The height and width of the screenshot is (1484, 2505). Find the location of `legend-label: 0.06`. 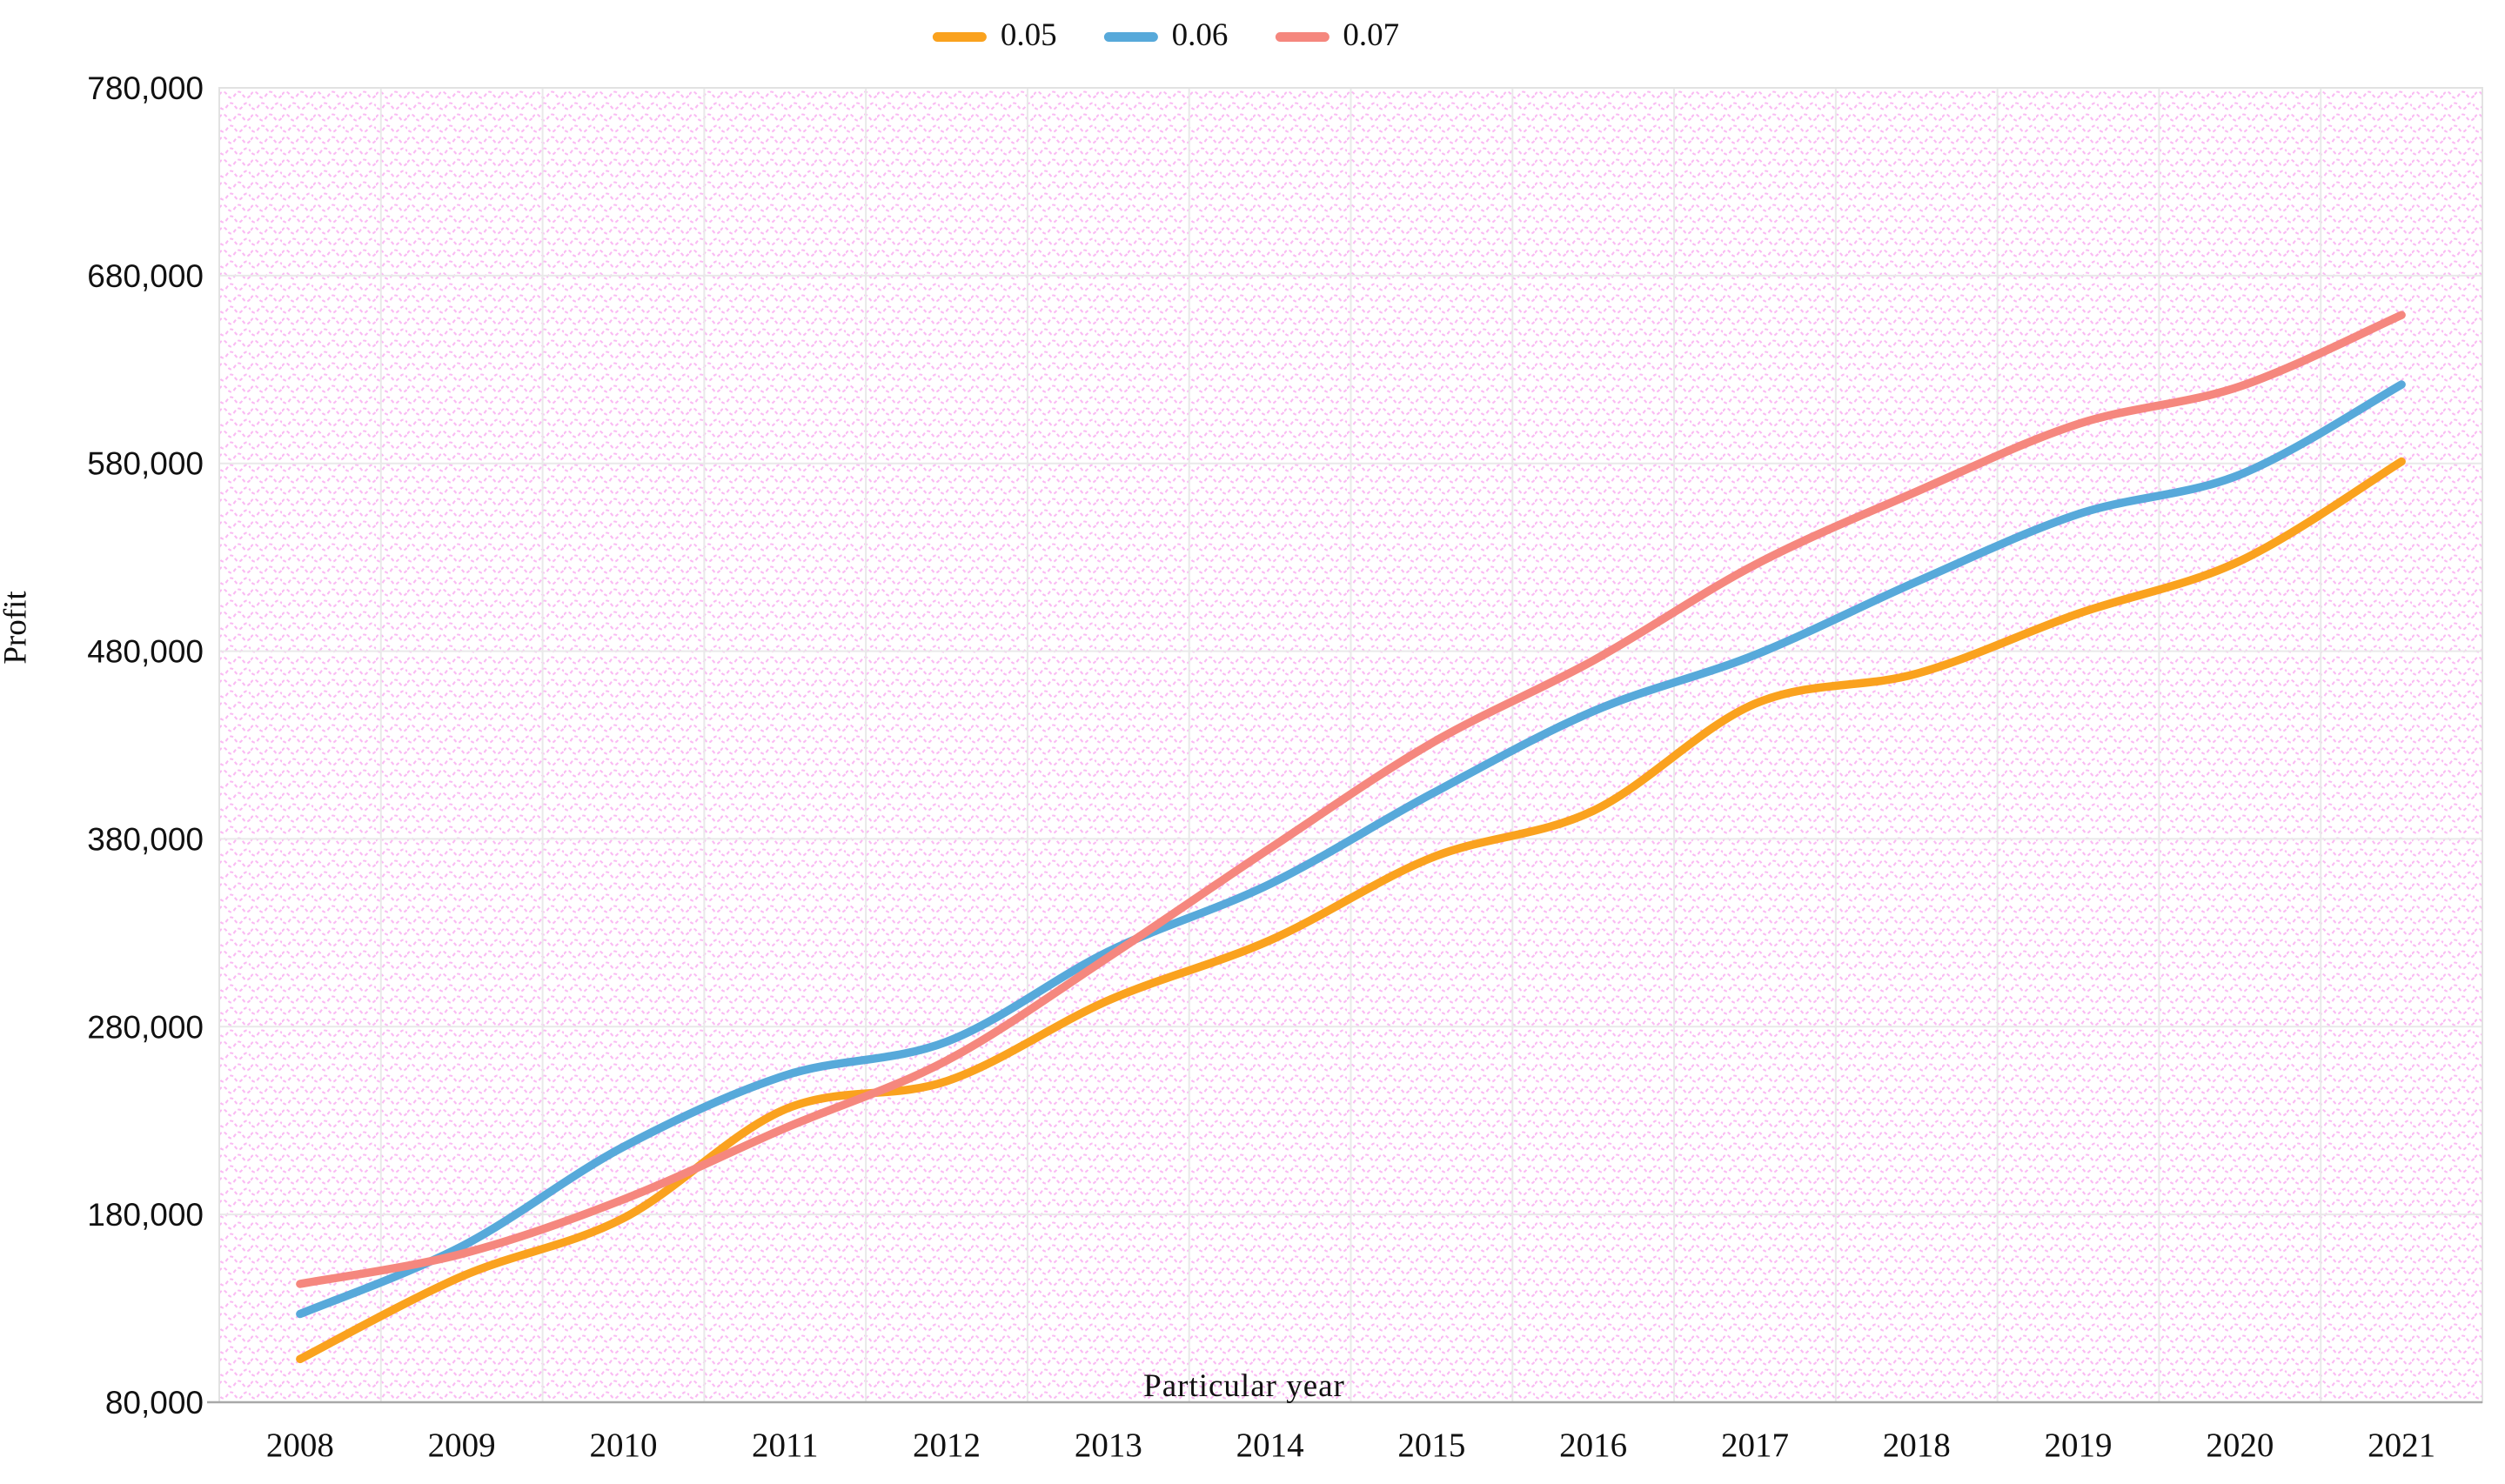

legend-label: 0.06 is located at coordinates (1200, 35).